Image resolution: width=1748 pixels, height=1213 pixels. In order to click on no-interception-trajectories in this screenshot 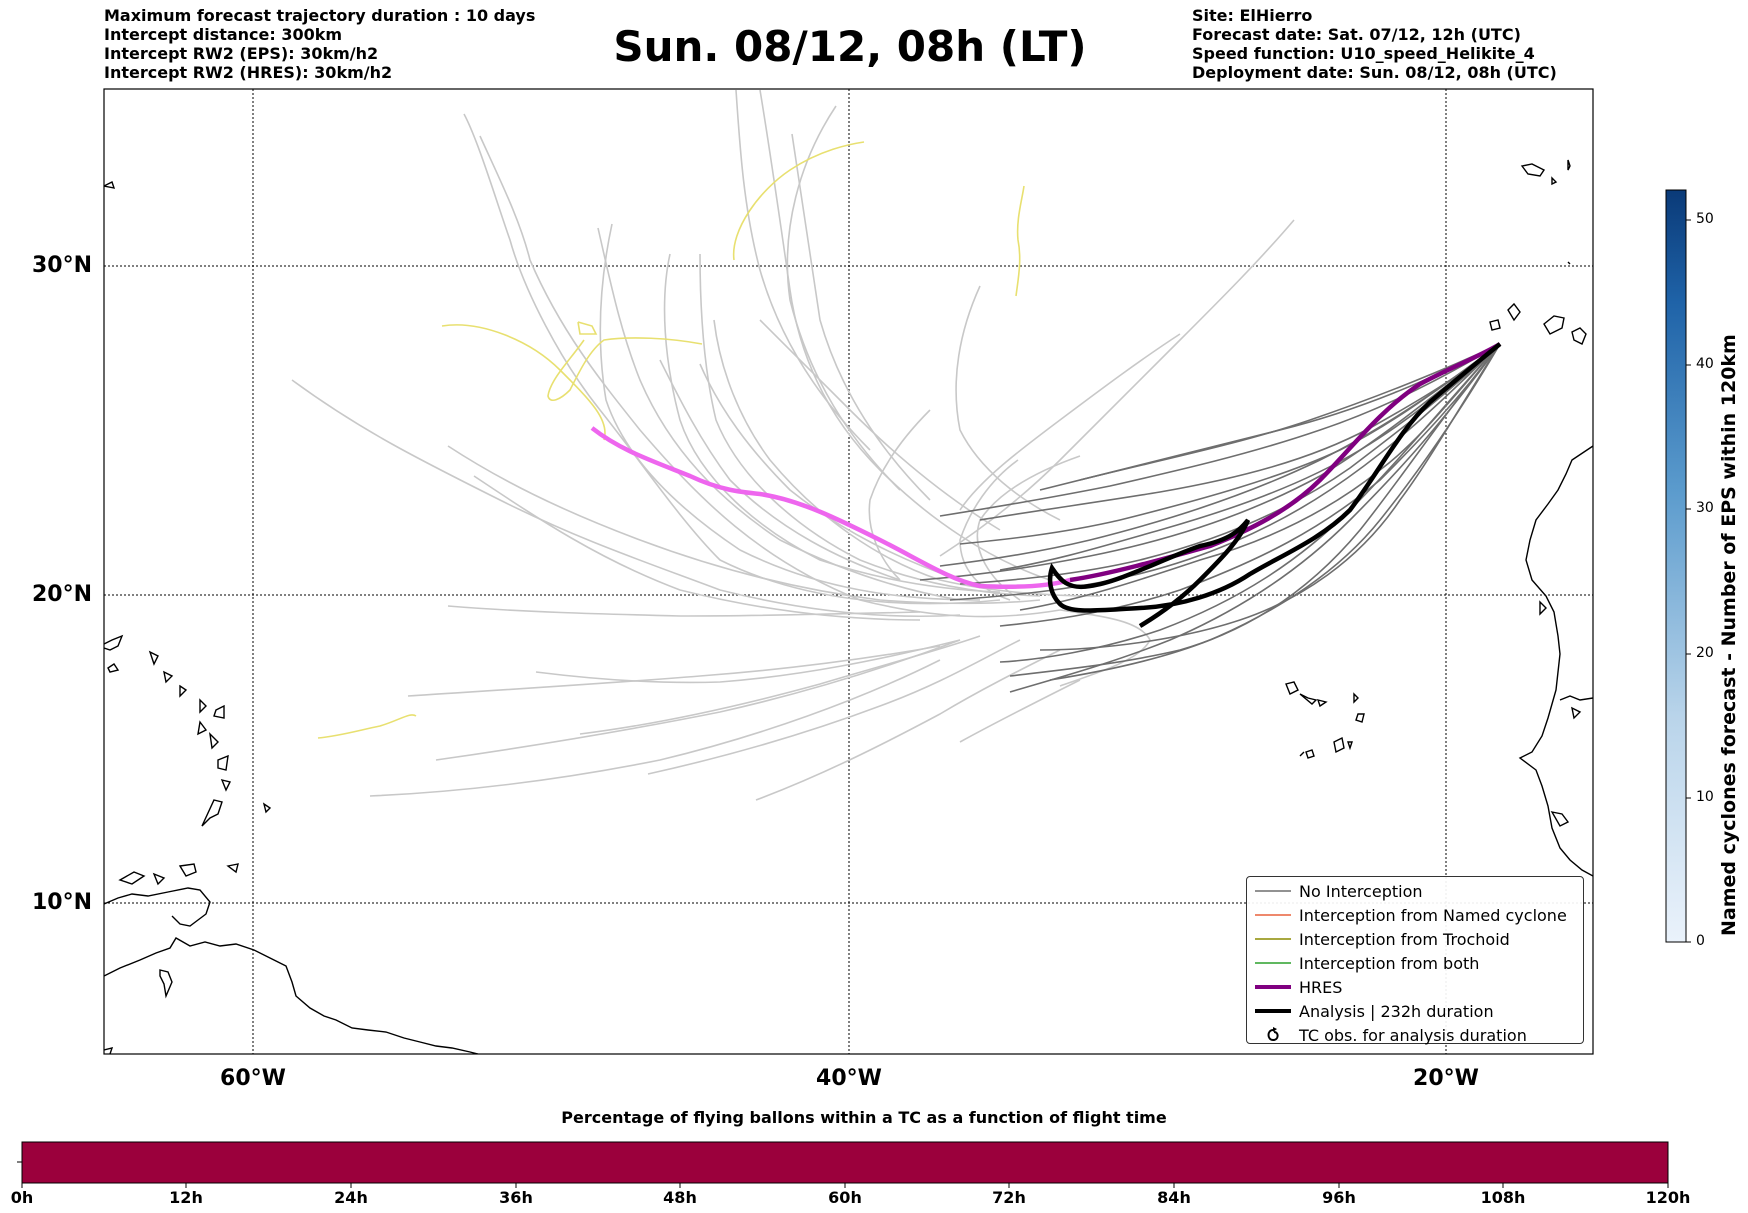, I will do `click(1210, 518)`.